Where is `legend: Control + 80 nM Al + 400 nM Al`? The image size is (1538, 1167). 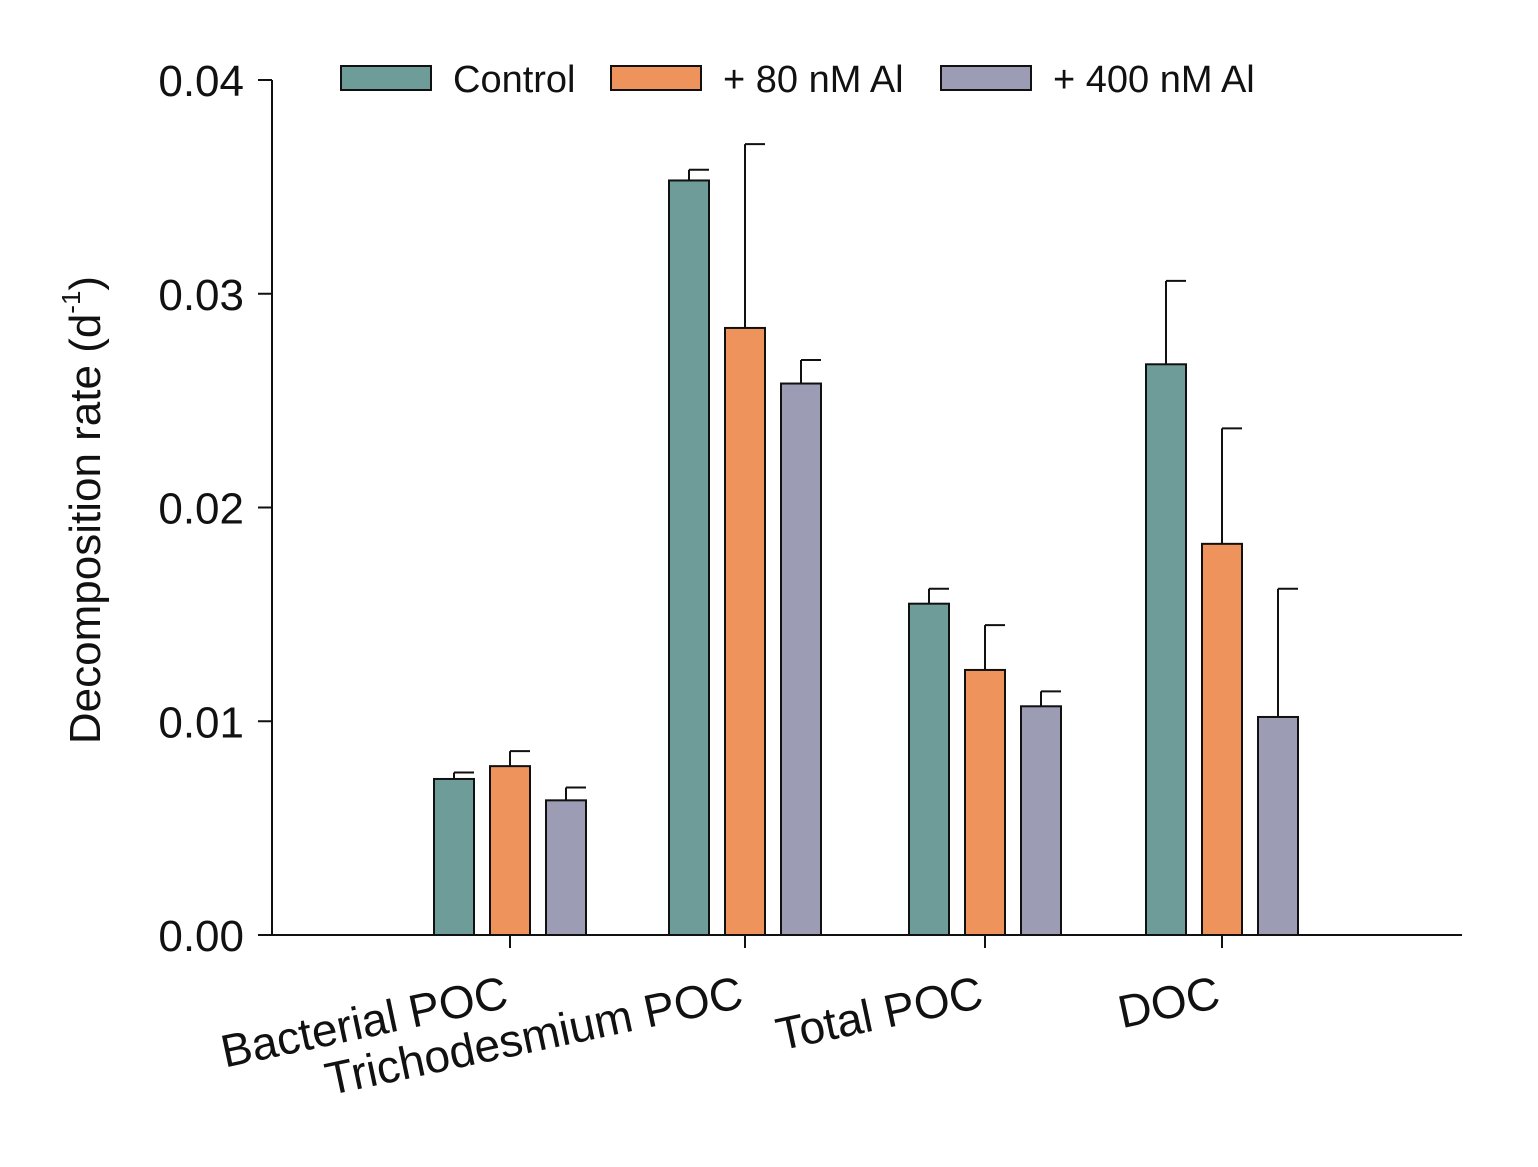
legend: Control + 80 nM Al + 400 nM Al is located at coordinates (797, 80).